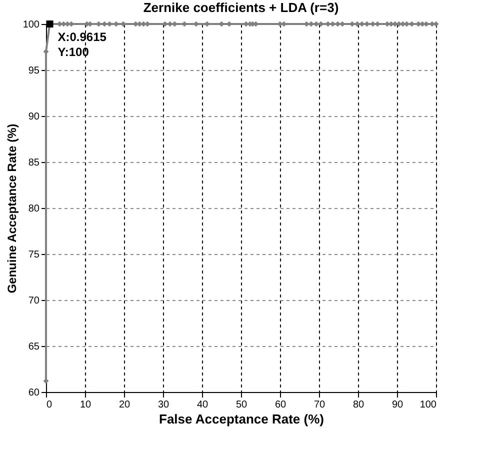 Image resolution: width=479 pixels, height=456 pixels. What do you see at coordinates (280, 405) in the screenshot?
I see `x-tick-label: 60` at bounding box center [280, 405].